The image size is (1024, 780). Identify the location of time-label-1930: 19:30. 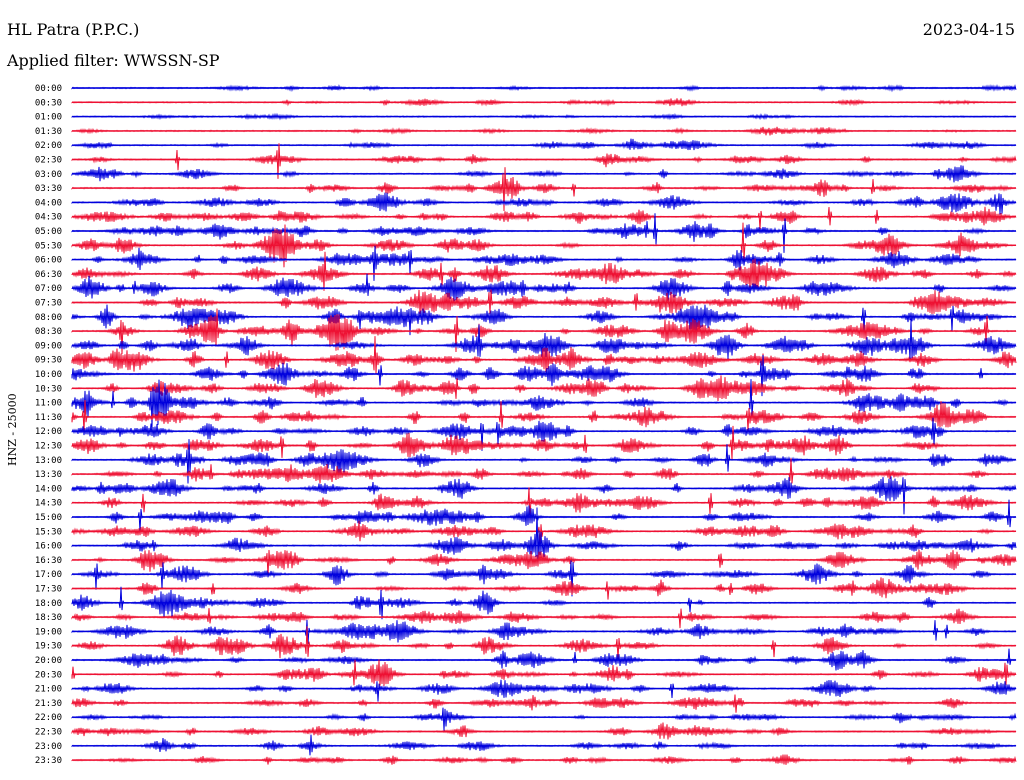
(48, 647).